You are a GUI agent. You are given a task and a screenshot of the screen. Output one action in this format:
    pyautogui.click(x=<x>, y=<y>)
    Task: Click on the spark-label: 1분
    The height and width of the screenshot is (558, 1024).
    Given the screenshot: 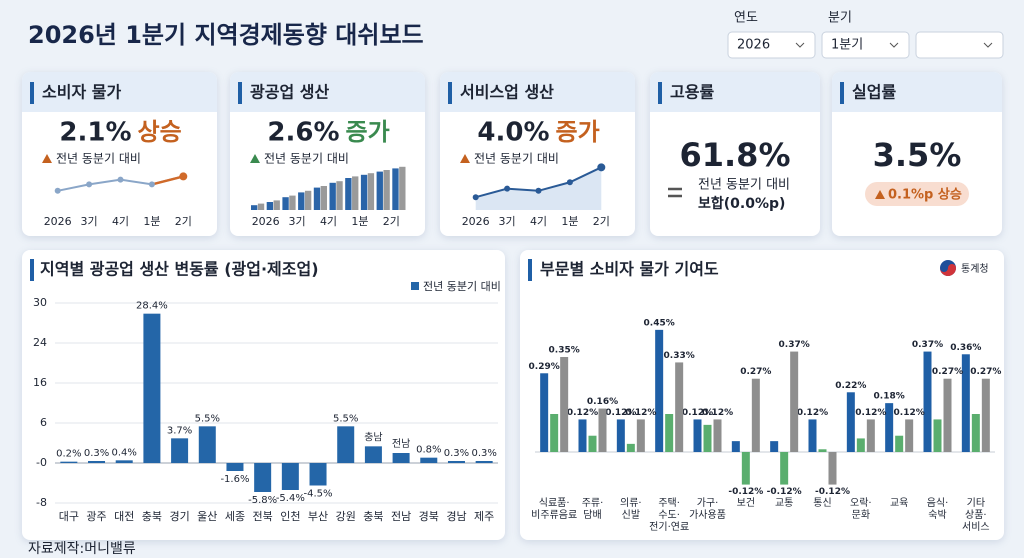 What is the action you would take?
    pyautogui.click(x=569, y=221)
    